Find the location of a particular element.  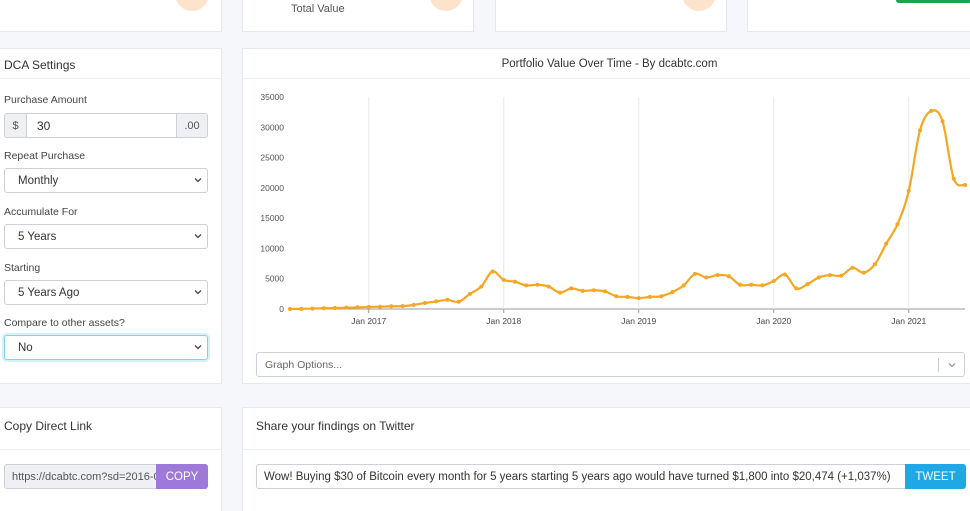

currency-addon: $ is located at coordinates (16, 125).